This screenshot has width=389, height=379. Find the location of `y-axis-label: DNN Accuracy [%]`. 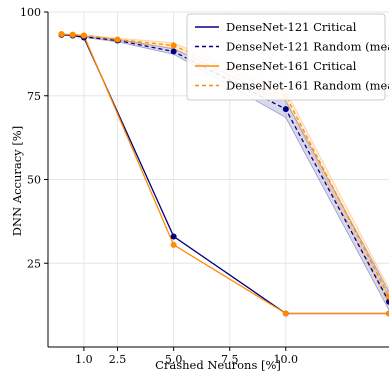

y-axis-label: DNN Accuracy [%] is located at coordinates (17, 181).